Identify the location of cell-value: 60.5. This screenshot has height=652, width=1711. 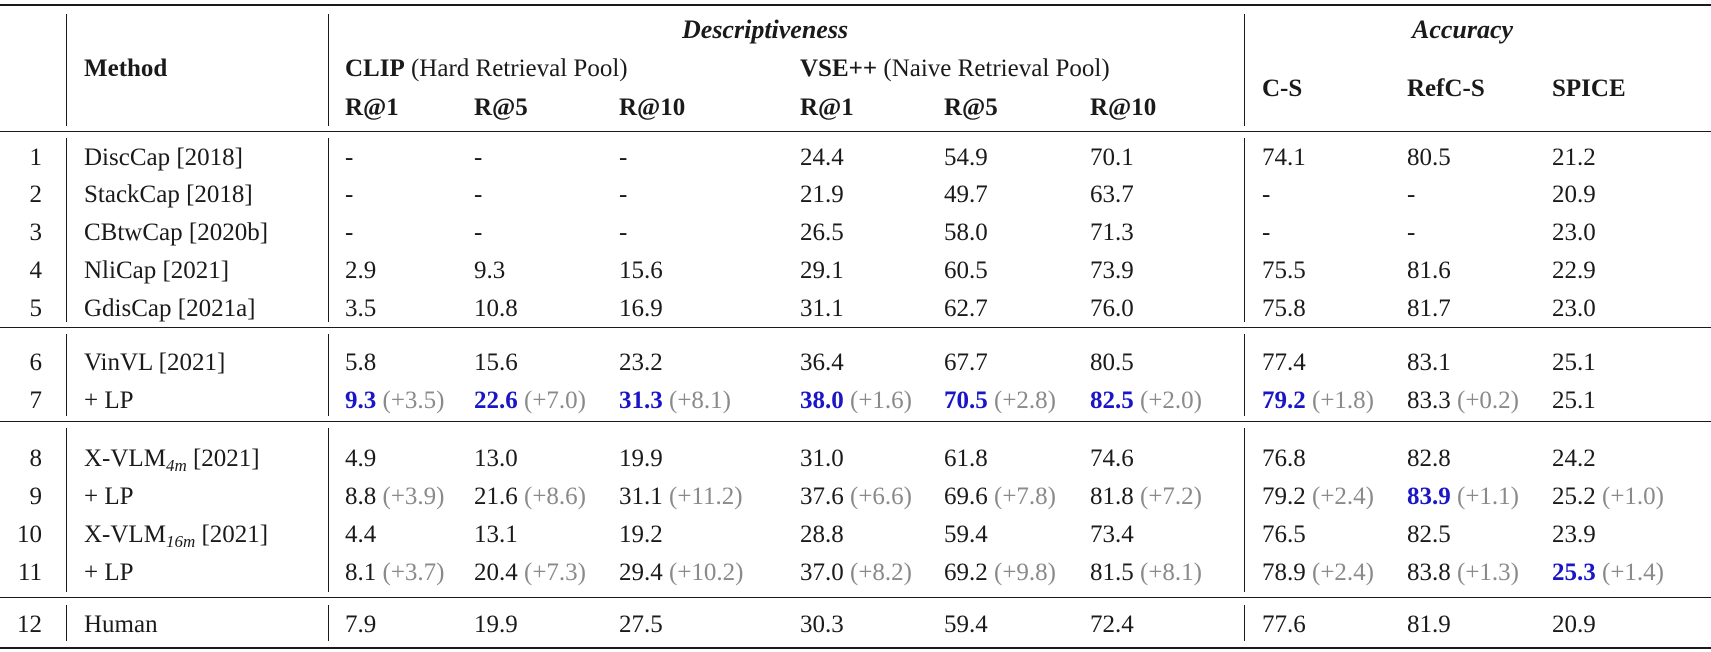
(966, 270).